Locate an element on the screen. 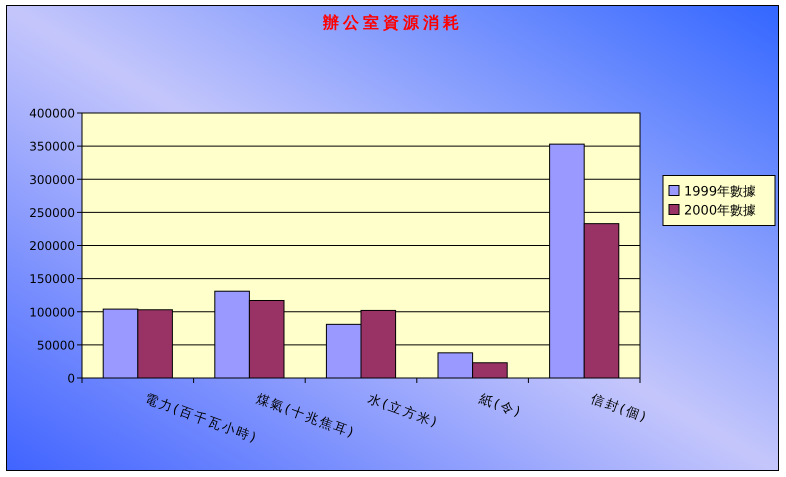 The height and width of the screenshot is (477, 786). x-tick-label: 煤氣(十兆焦耳) is located at coordinates (306, 417).